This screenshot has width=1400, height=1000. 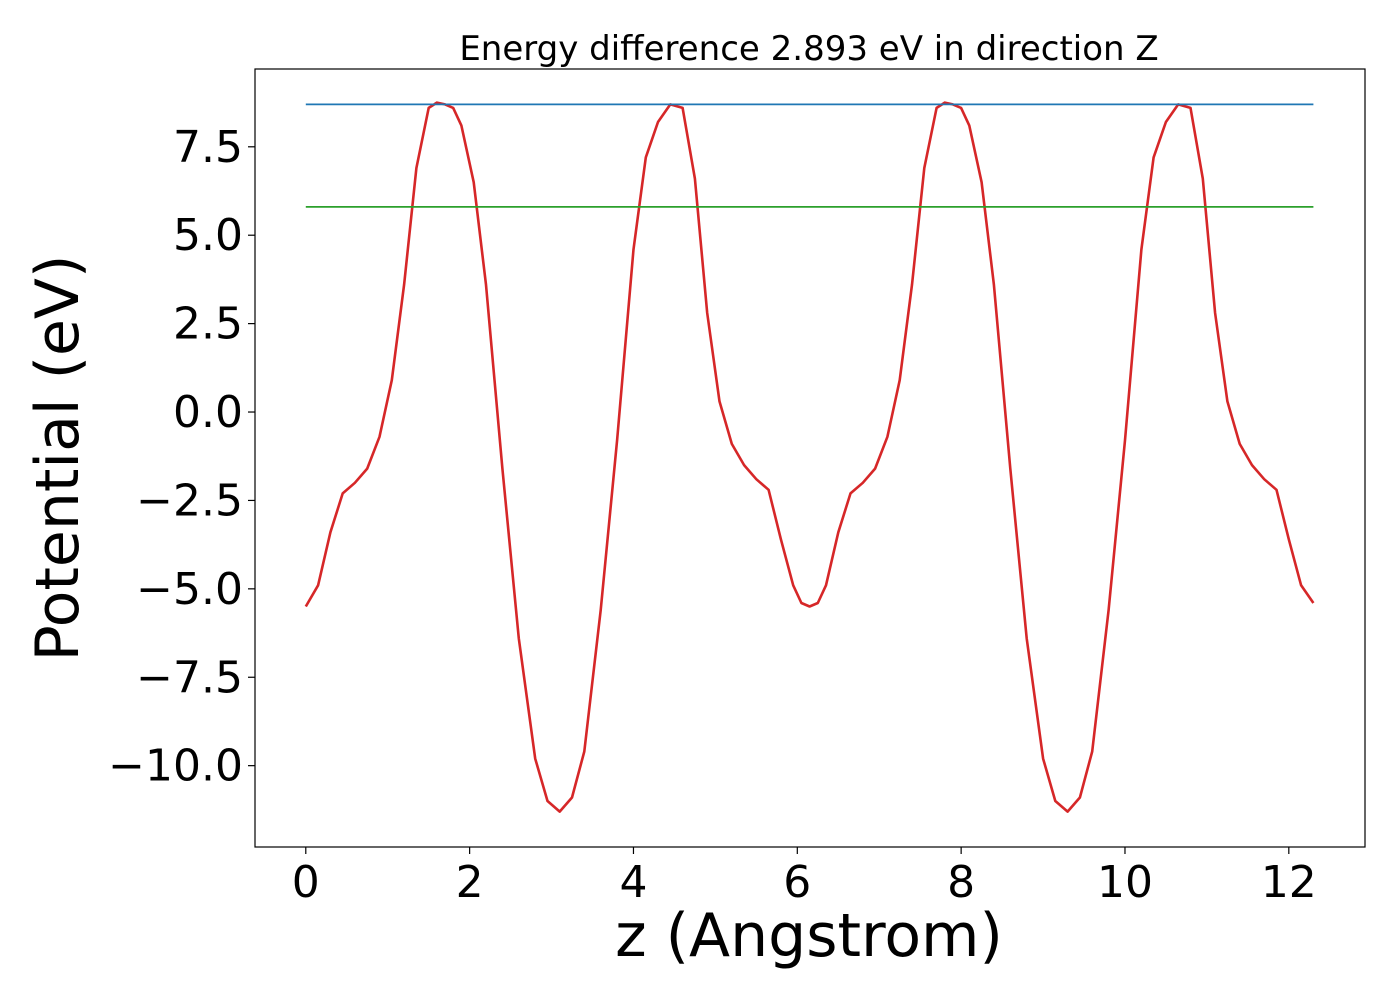 What do you see at coordinates (208, 147) in the screenshot?
I see `y-tick-label: 7.5` at bounding box center [208, 147].